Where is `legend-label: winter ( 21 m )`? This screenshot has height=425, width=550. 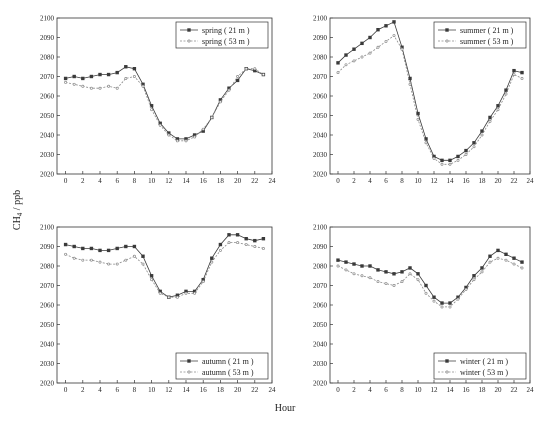 legend-label: winter ( 21 m ) is located at coordinates (484, 361).